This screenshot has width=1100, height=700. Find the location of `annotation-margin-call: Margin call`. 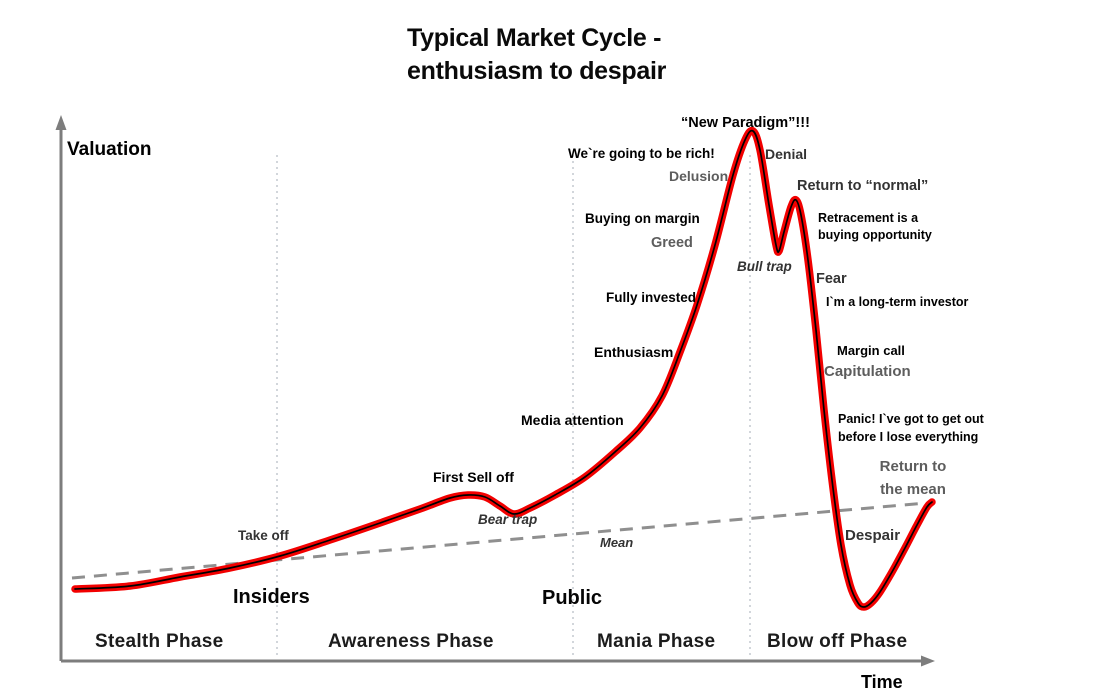

annotation-margin-call: Margin call is located at coordinates (871, 350).